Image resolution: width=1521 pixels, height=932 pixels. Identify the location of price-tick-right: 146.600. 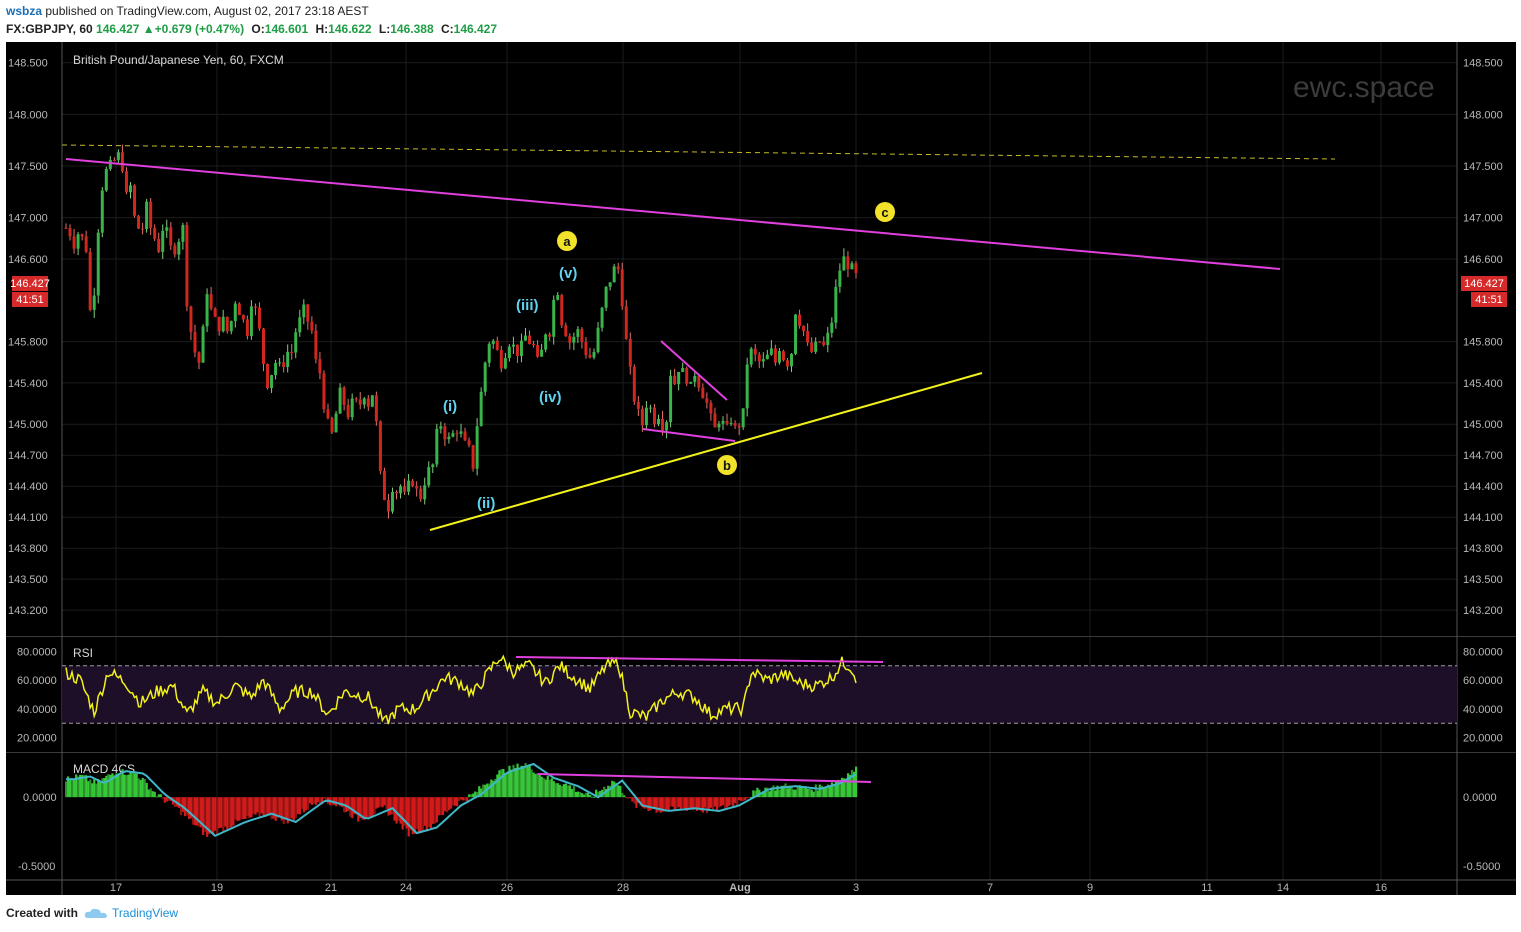
(1483, 260).